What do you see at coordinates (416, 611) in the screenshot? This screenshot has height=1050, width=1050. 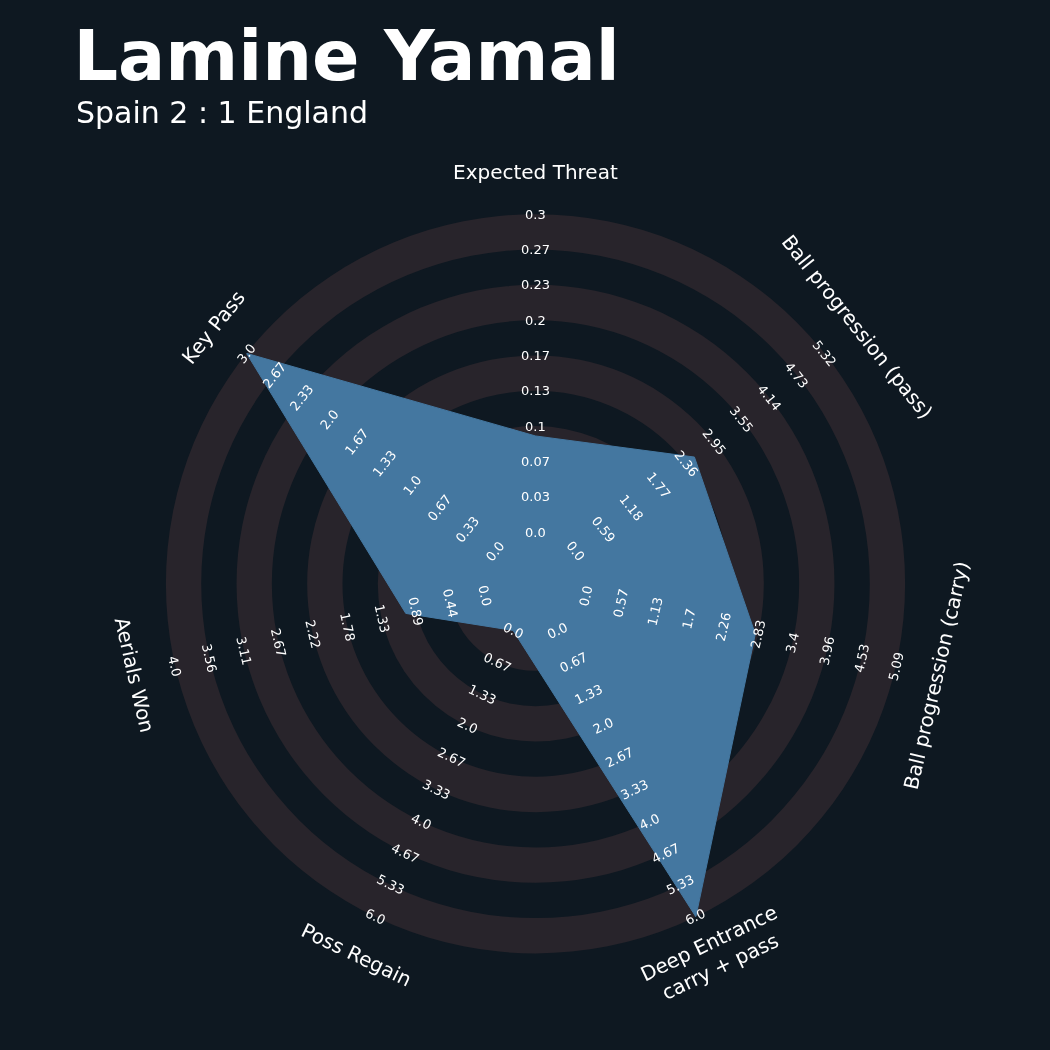 I see `text: 0.89` at bounding box center [416, 611].